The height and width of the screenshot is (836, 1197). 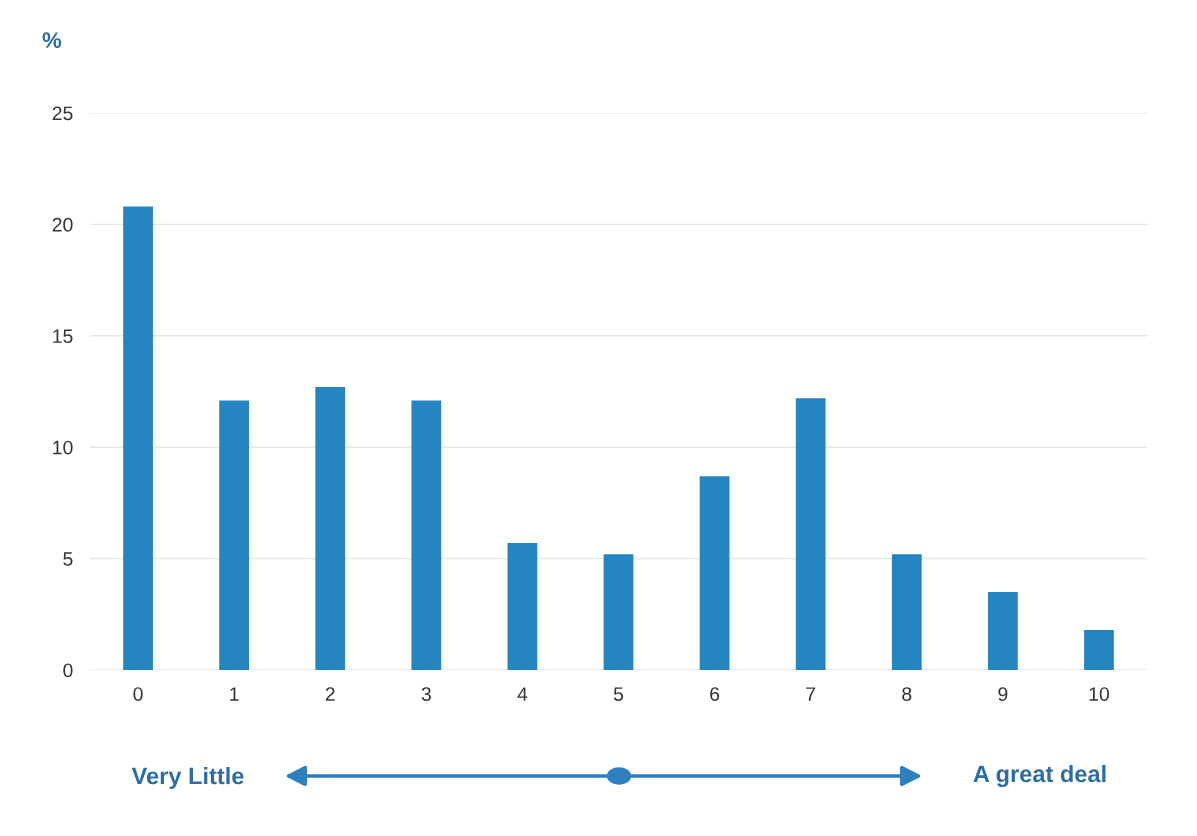 What do you see at coordinates (1099, 694) in the screenshot?
I see `x-tick-label: 10` at bounding box center [1099, 694].